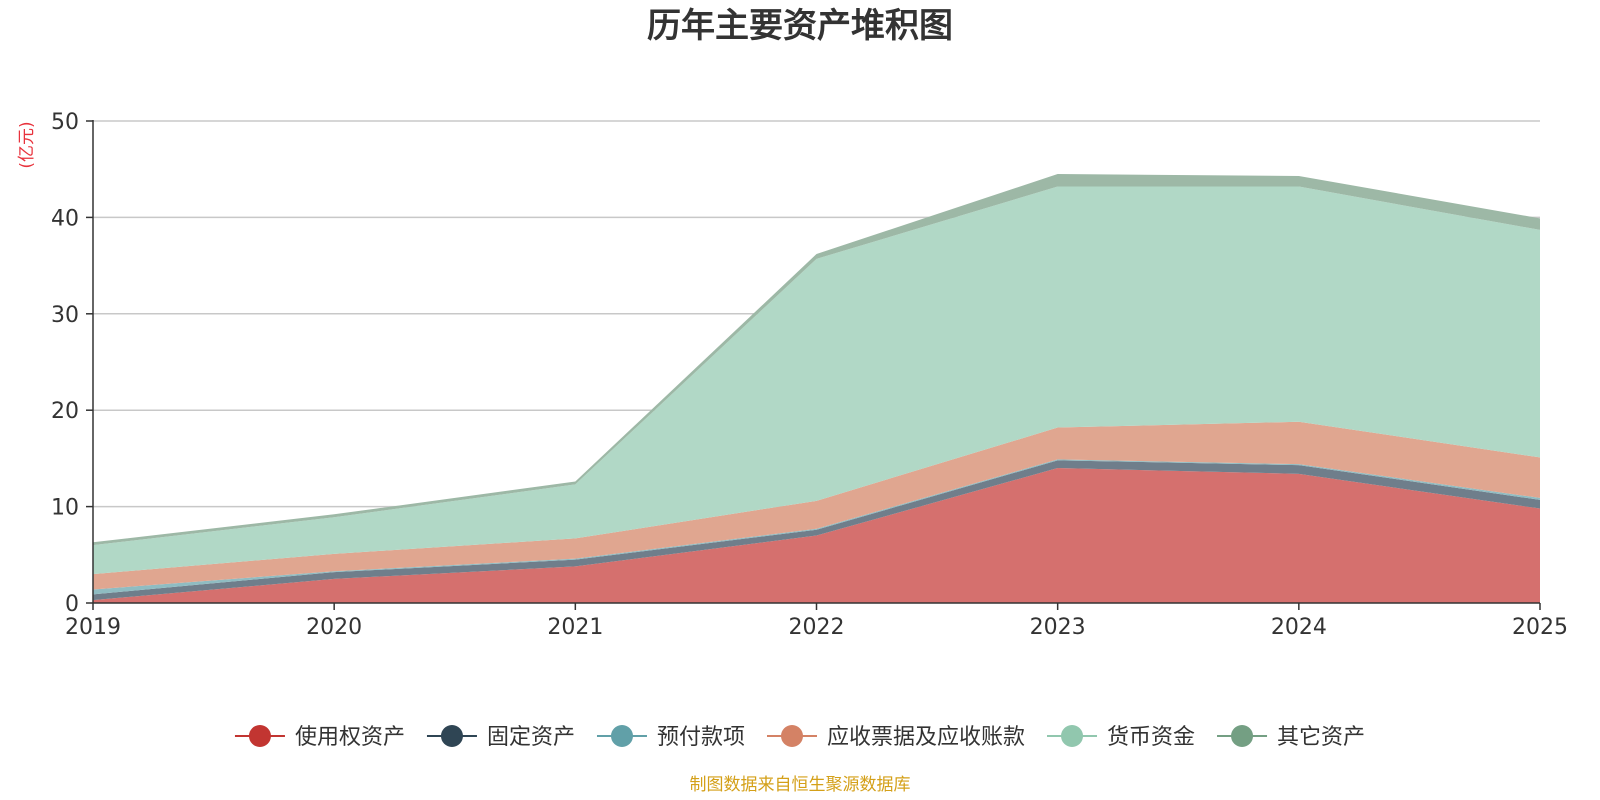 This screenshot has width=1600, height=800. I want to click on y-tick-label: 30, so click(65, 315).